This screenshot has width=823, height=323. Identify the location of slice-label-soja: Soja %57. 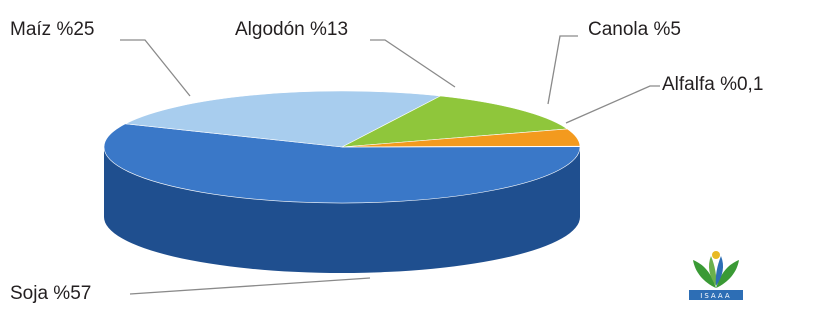
(50, 293).